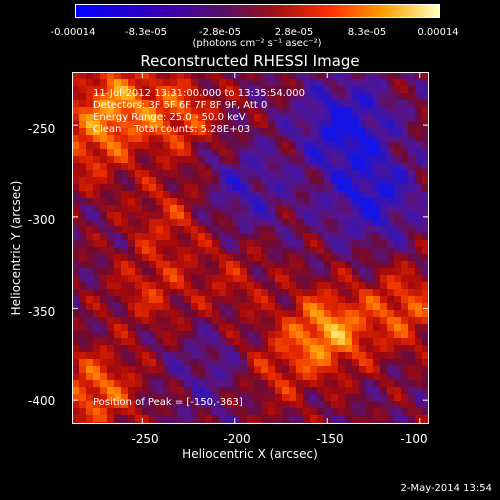 The width and height of the screenshot is (500, 500). What do you see at coordinates (250, 454) in the screenshot?
I see `x-axis-label: Heliocentric X (arcsec)` at bounding box center [250, 454].